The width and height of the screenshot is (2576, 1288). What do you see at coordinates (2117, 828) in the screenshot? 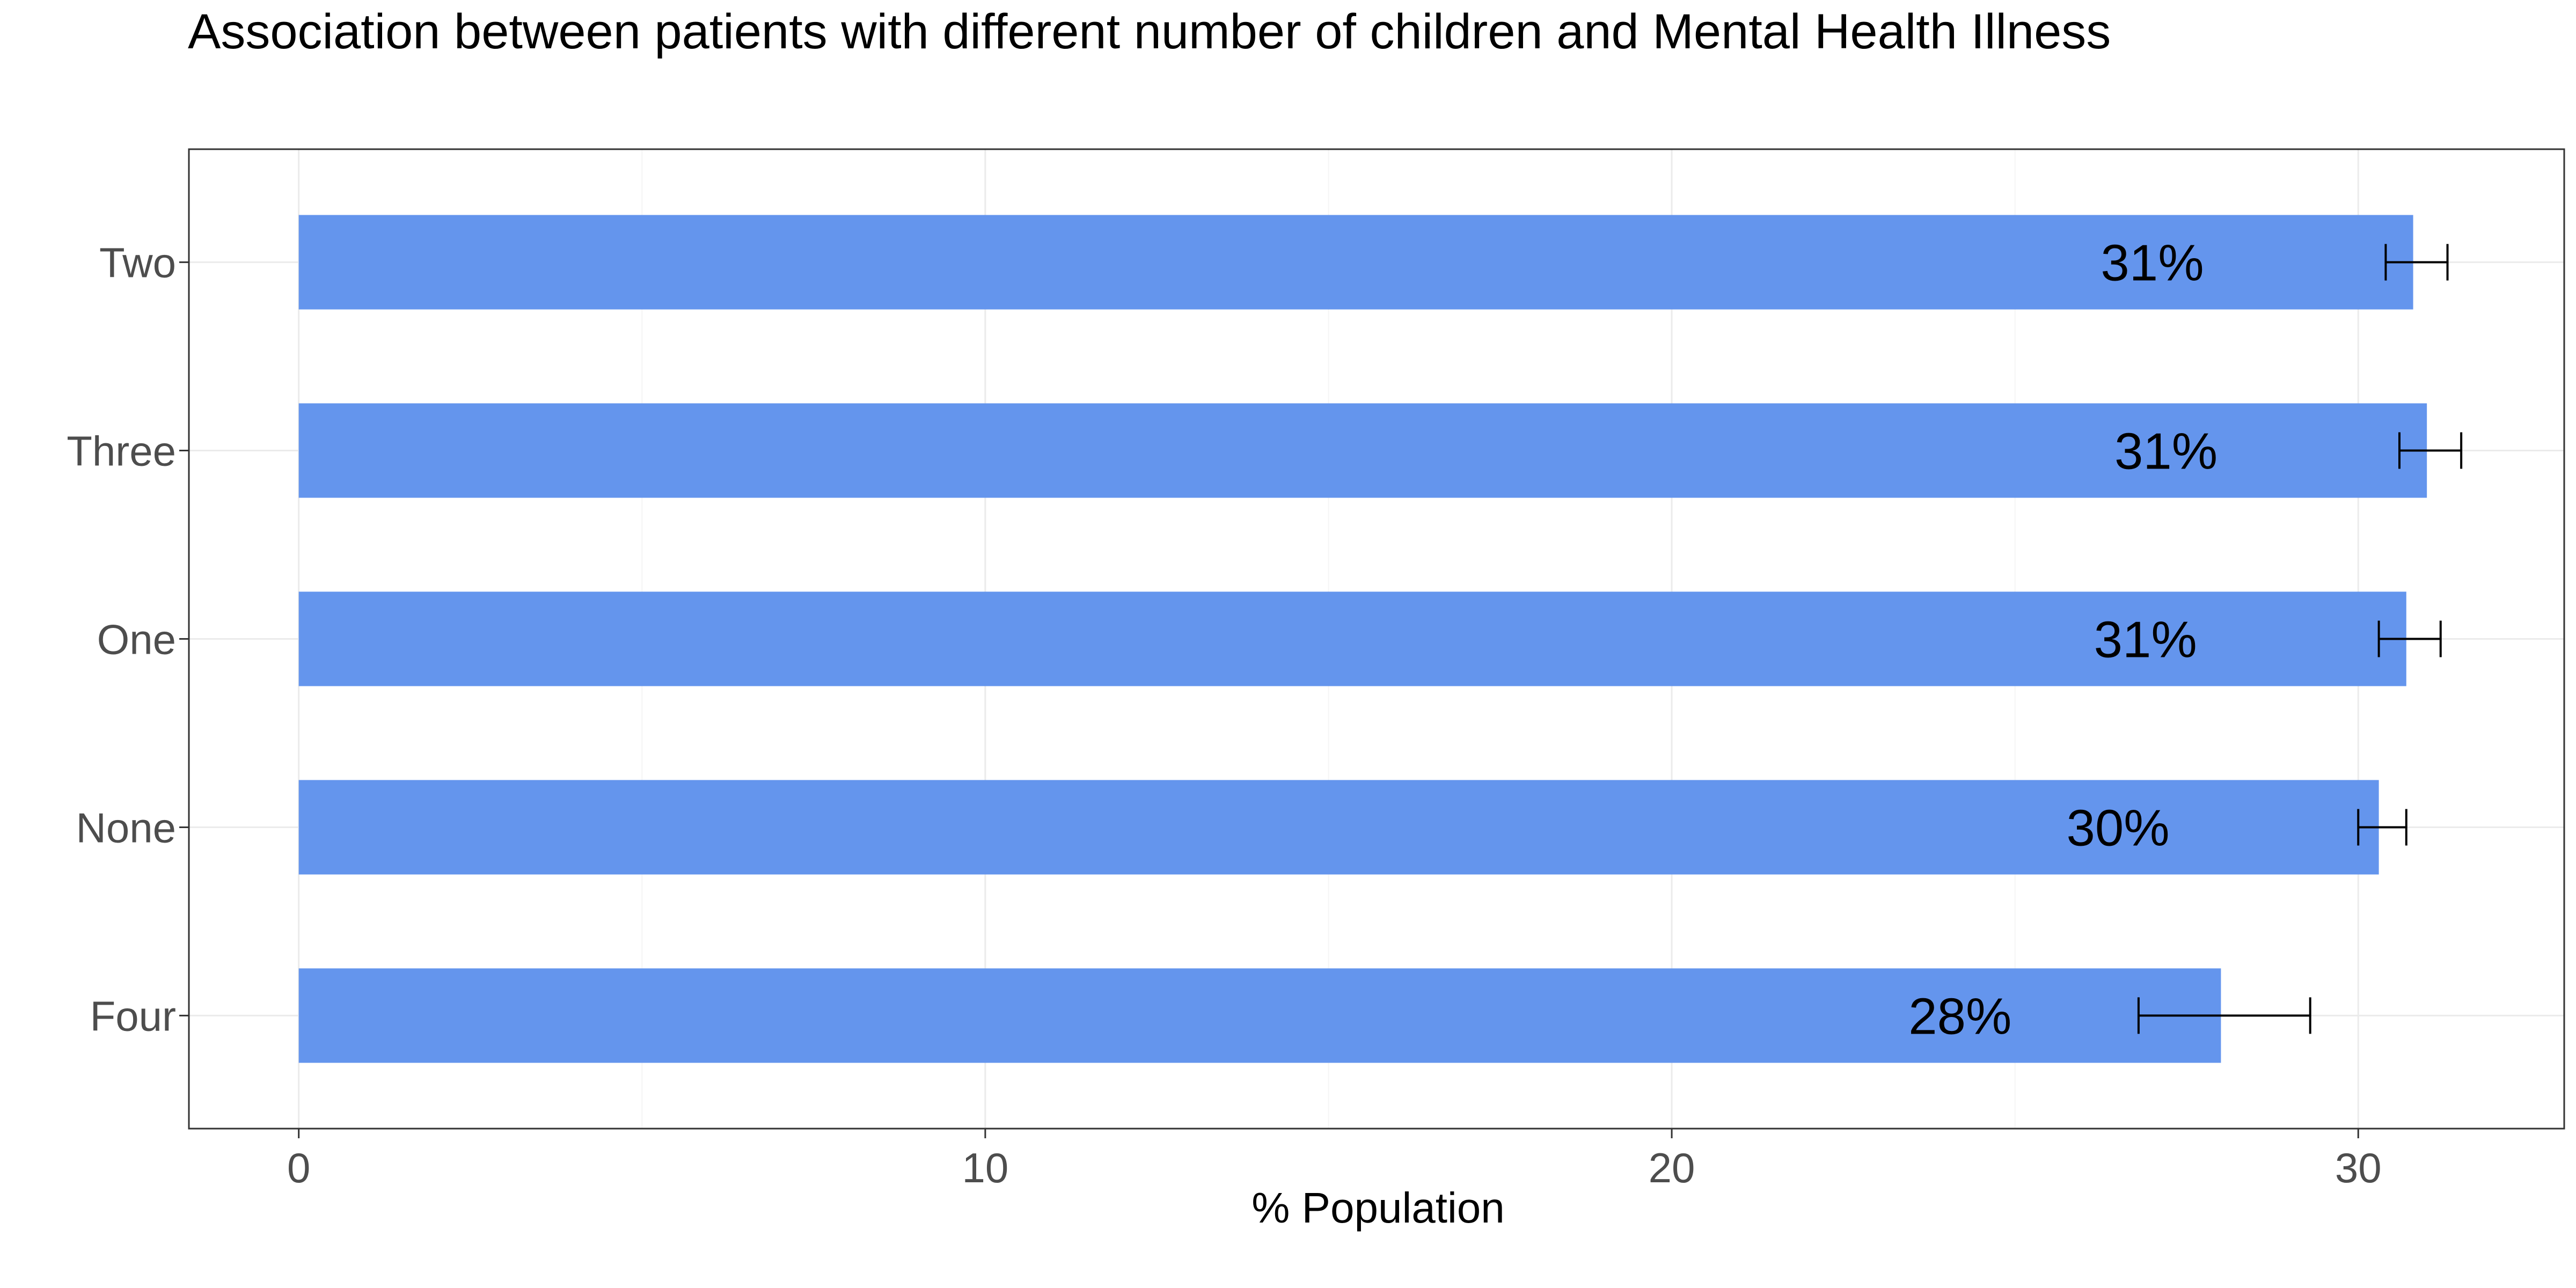
I see `data-label: 30%` at bounding box center [2117, 828].